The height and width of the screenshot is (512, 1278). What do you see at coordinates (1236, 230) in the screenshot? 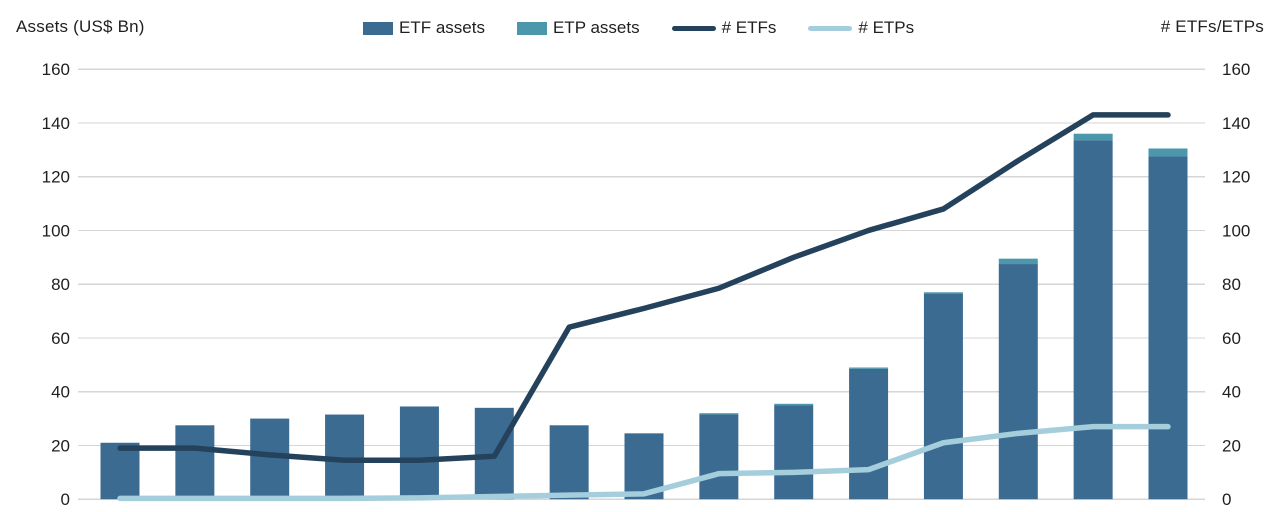
I see `y-axis-label-right: 100` at bounding box center [1236, 230].